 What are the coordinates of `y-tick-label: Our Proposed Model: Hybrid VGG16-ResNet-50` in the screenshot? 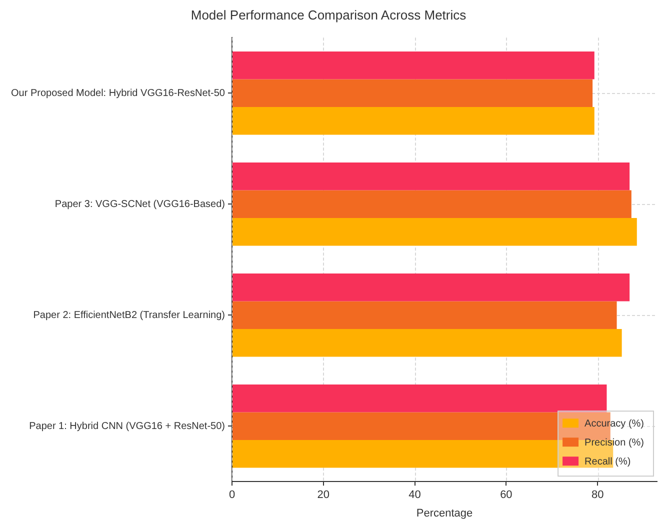 It's located at (118, 93).